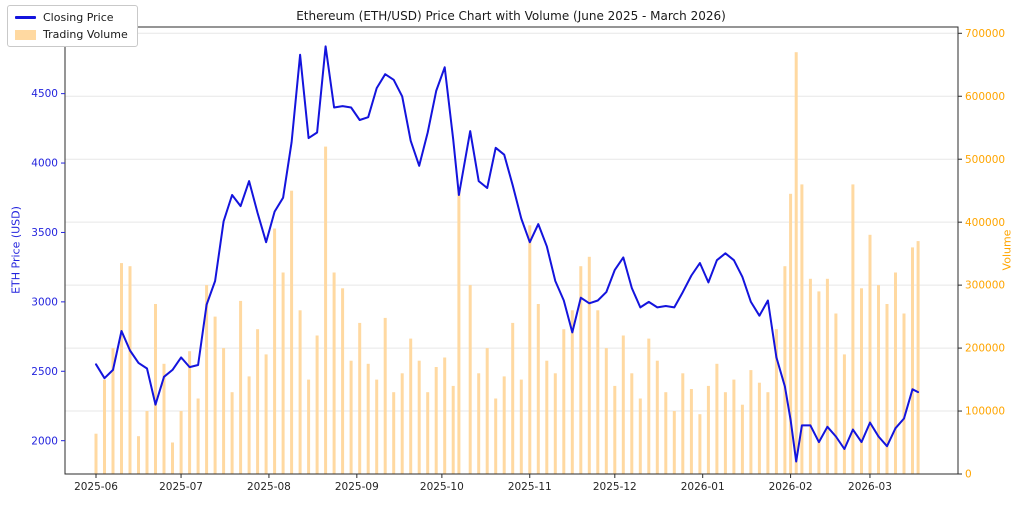 This screenshot has width=1024, height=512. What do you see at coordinates (44, 164) in the screenshot?
I see `price-tick-label: 4000` at bounding box center [44, 164].